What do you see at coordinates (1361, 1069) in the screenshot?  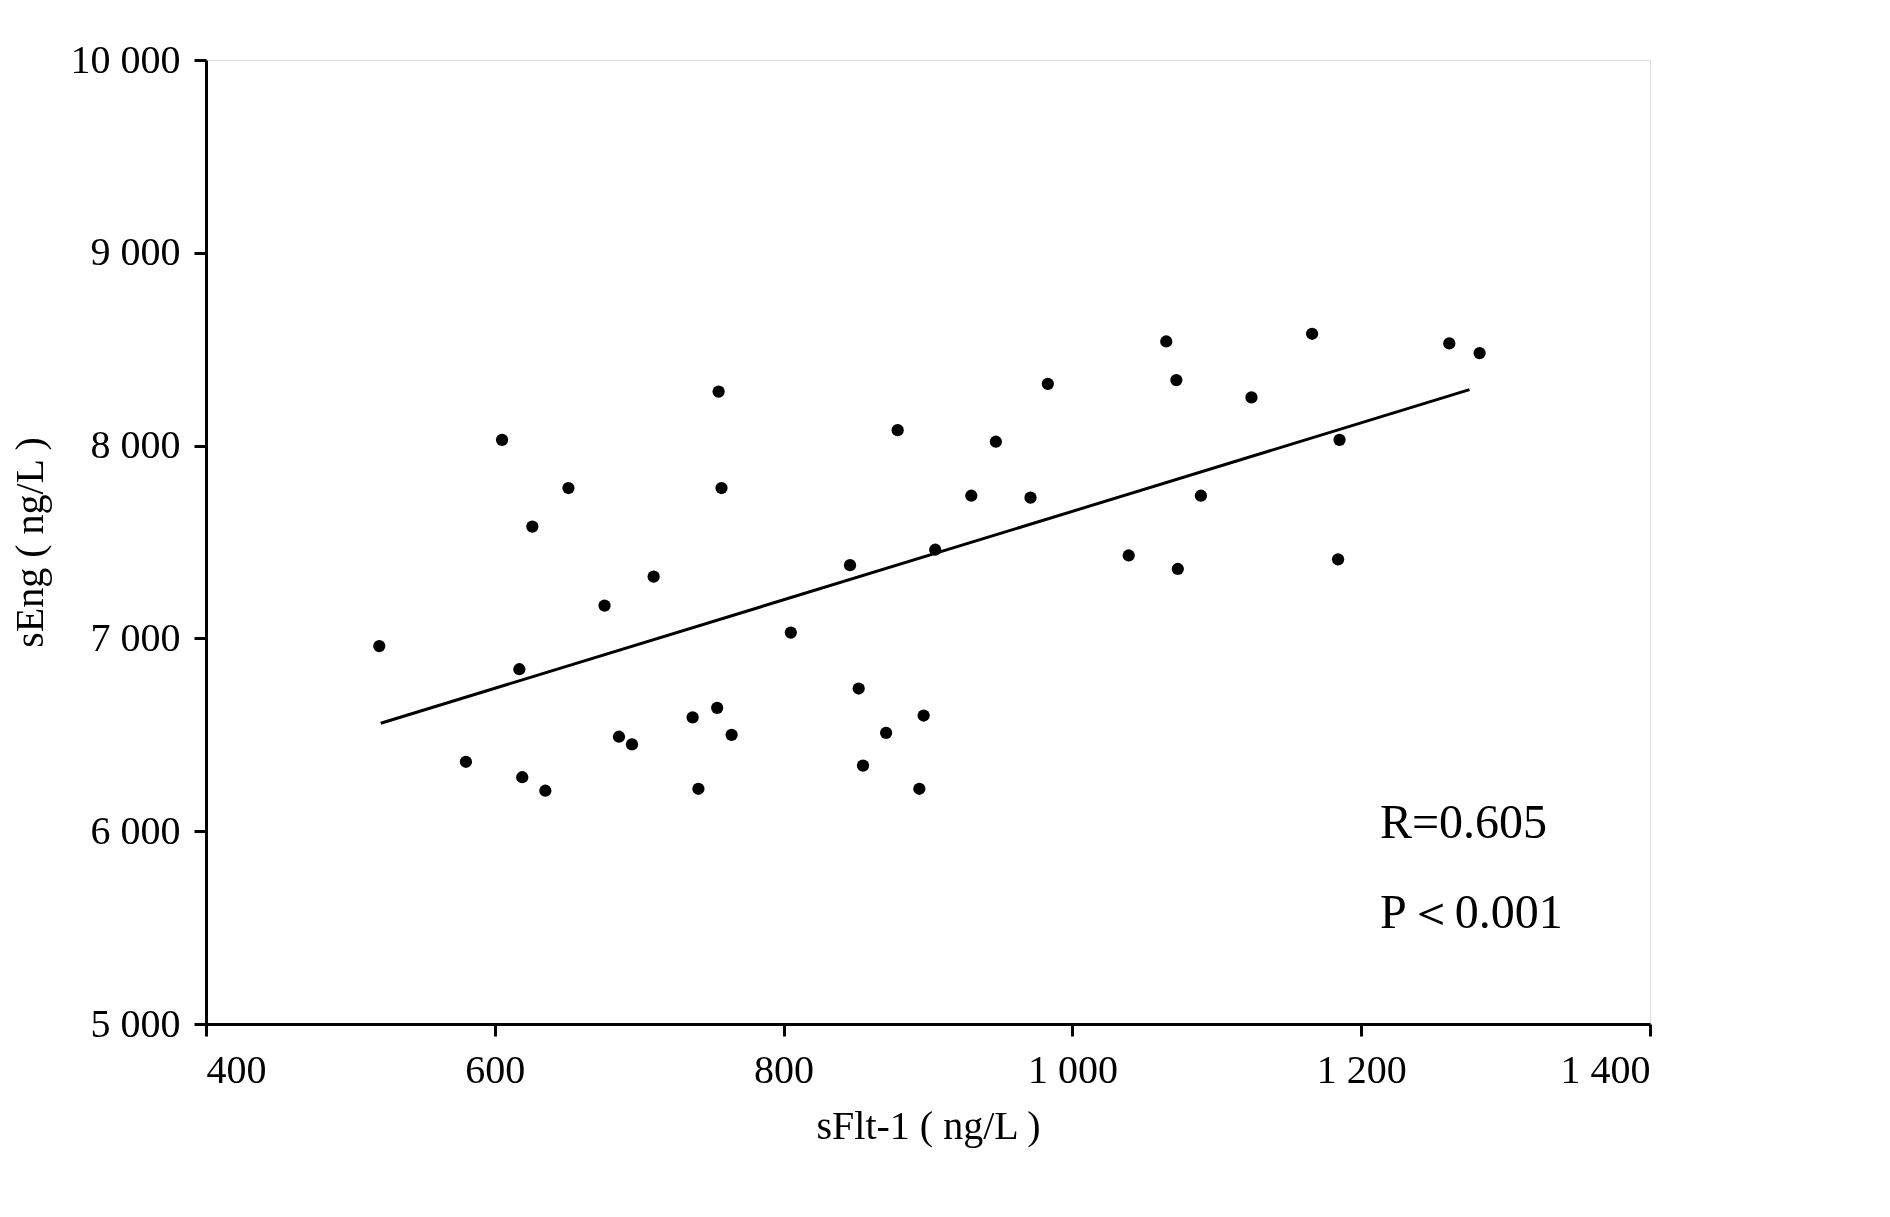 I see `x-tick-label: 1 200` at bounding box center [1361, 1069].